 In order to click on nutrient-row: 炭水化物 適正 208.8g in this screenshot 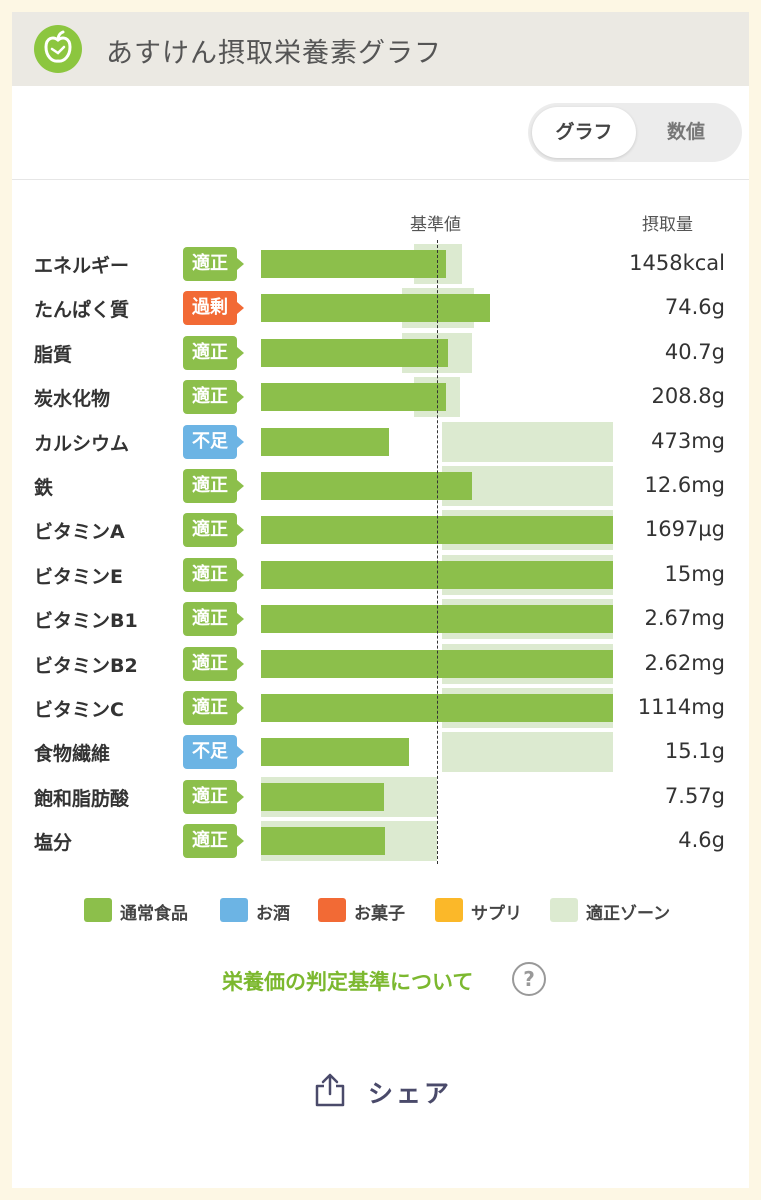, I will do `click(380, 397)`.